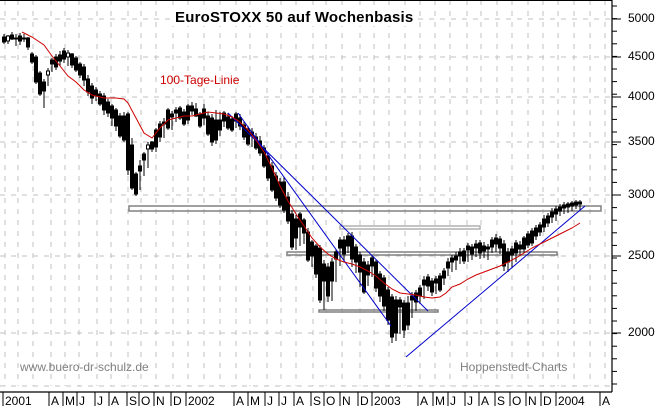 The width and height of the screenshot is (659, 408). What do you see at coordinates (514, 367) in the screenshot?
I see `watermark-source: Hoppenstedt-Charts` at bounding box center [514, 367].